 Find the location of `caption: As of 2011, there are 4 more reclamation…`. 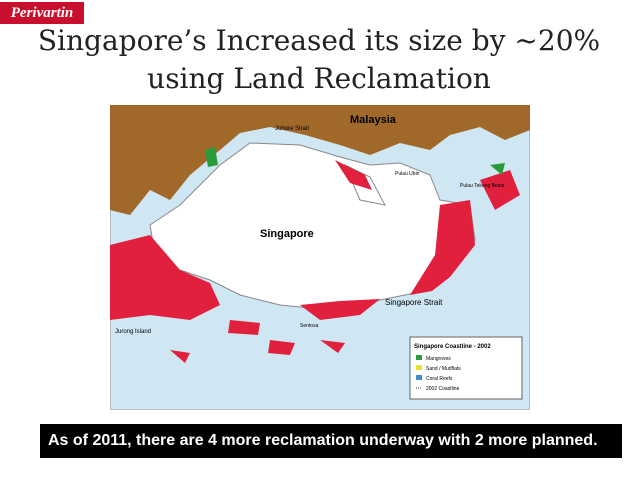

caption: As of 2011, there are 4 more reclamation… is located at coordinates (331, 441).